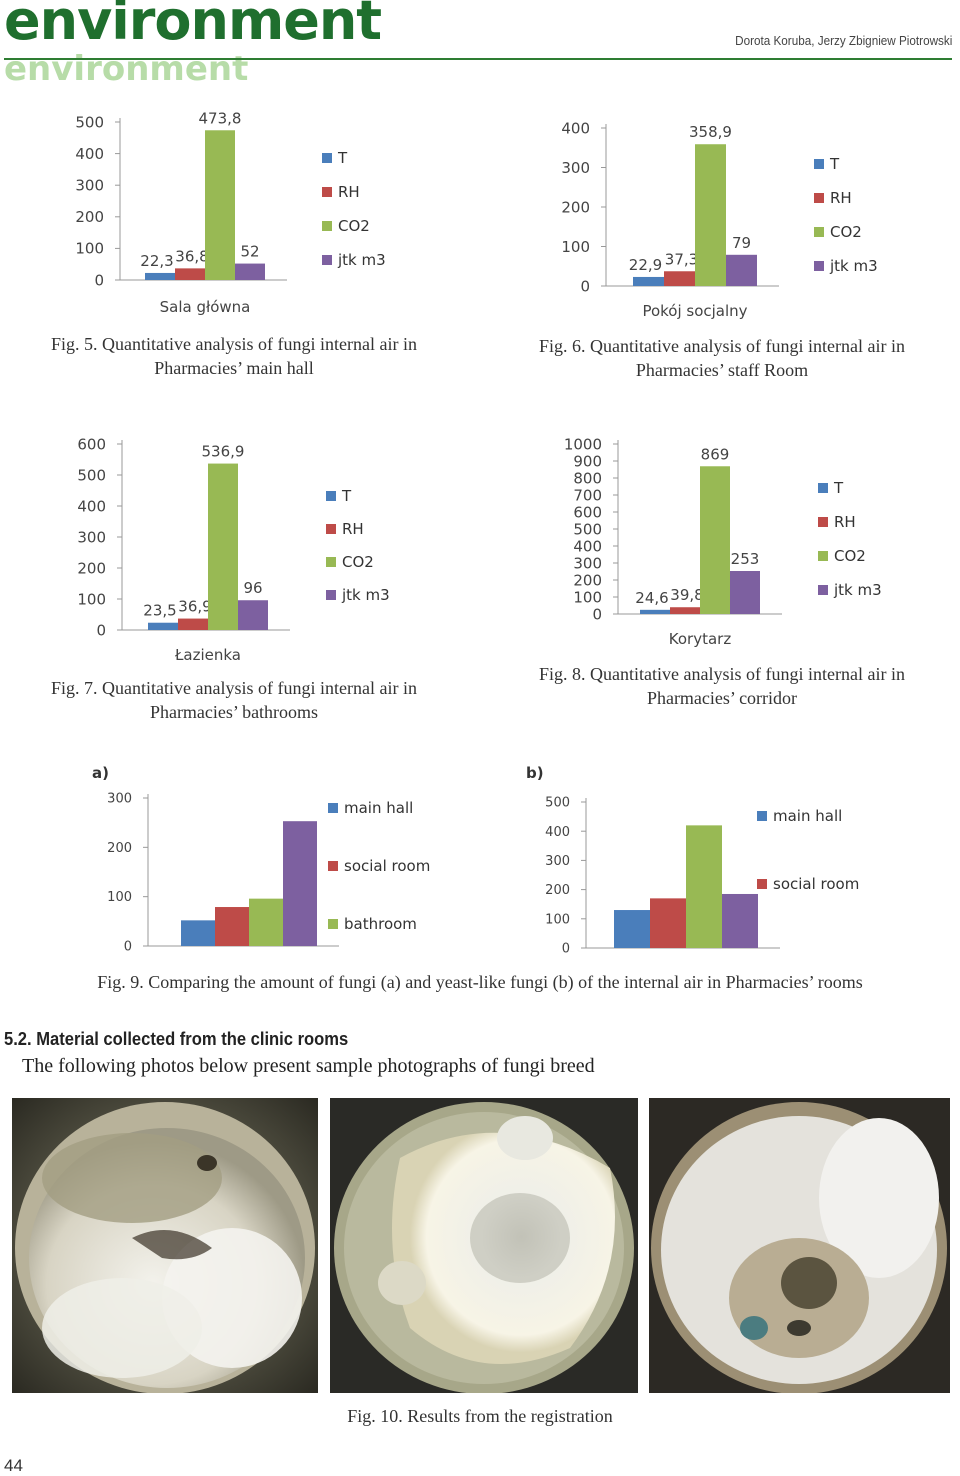  Describe the element at coordinates (126, 69) in the screenshot. I see `logo-ghost-text: environment` at that location.